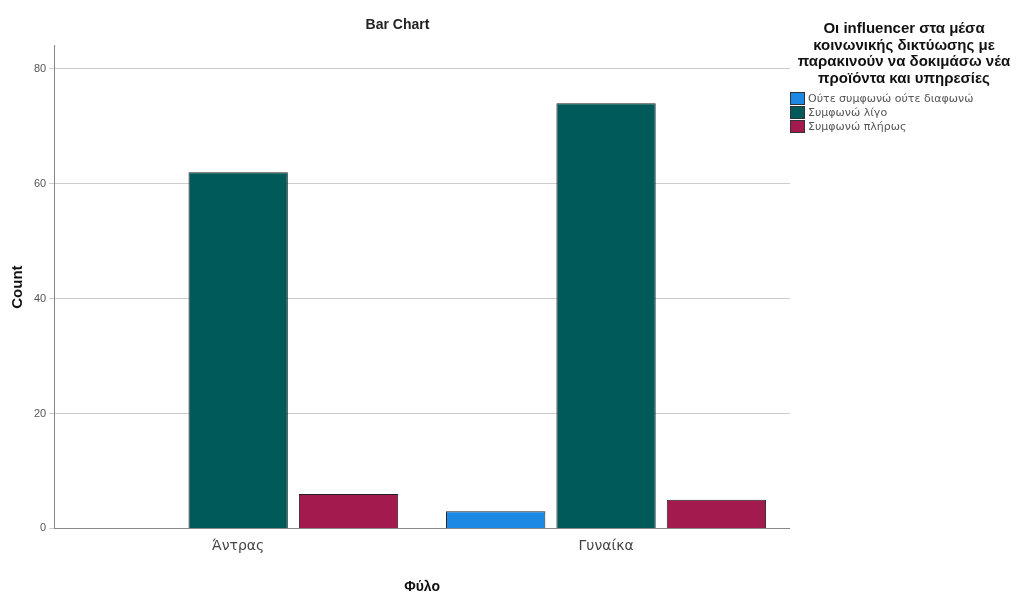 The width and height of the screenshot is (1020, 605). I want to click on legend-label: Συμφωνώ πλήρως, so click(857, 126).